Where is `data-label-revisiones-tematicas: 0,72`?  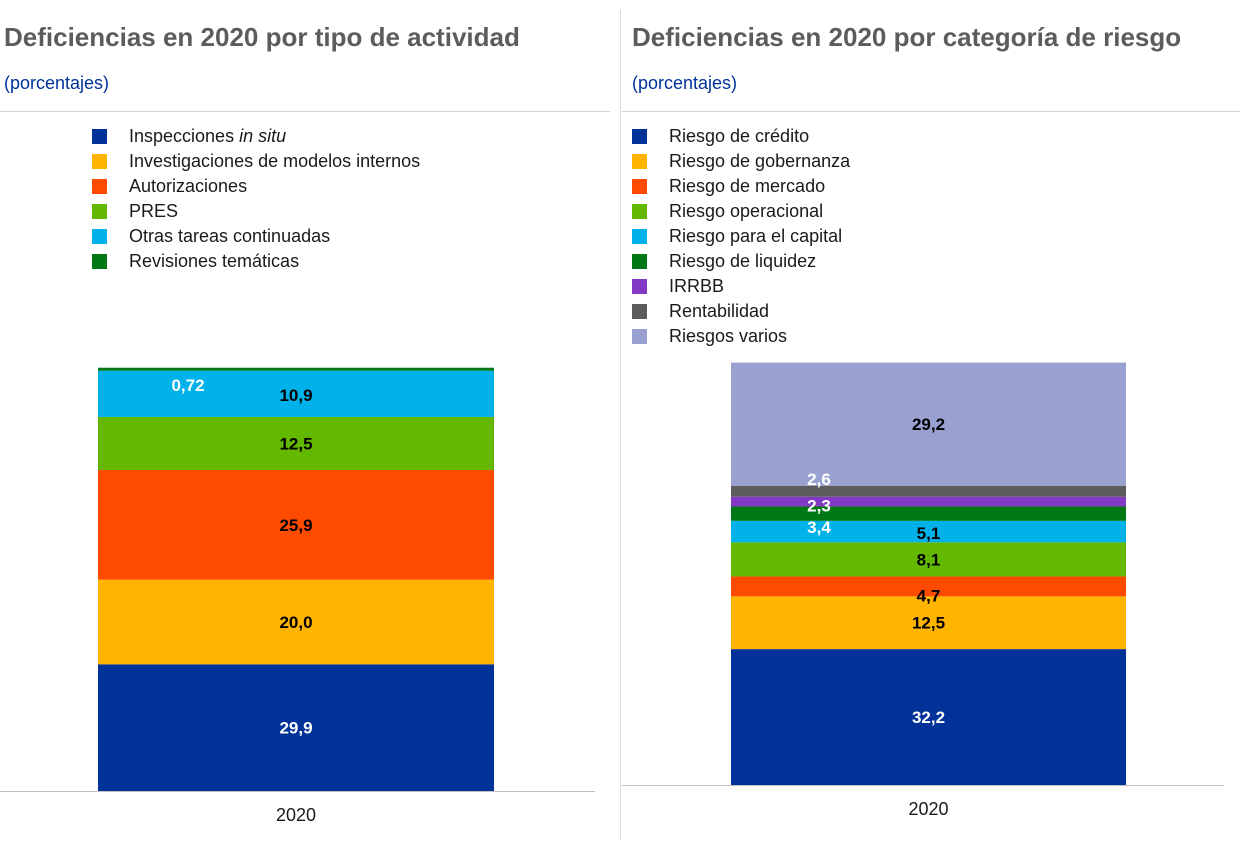 data-label-revisiones-tematicas: 0,72 is located at coordinates (187, 385).